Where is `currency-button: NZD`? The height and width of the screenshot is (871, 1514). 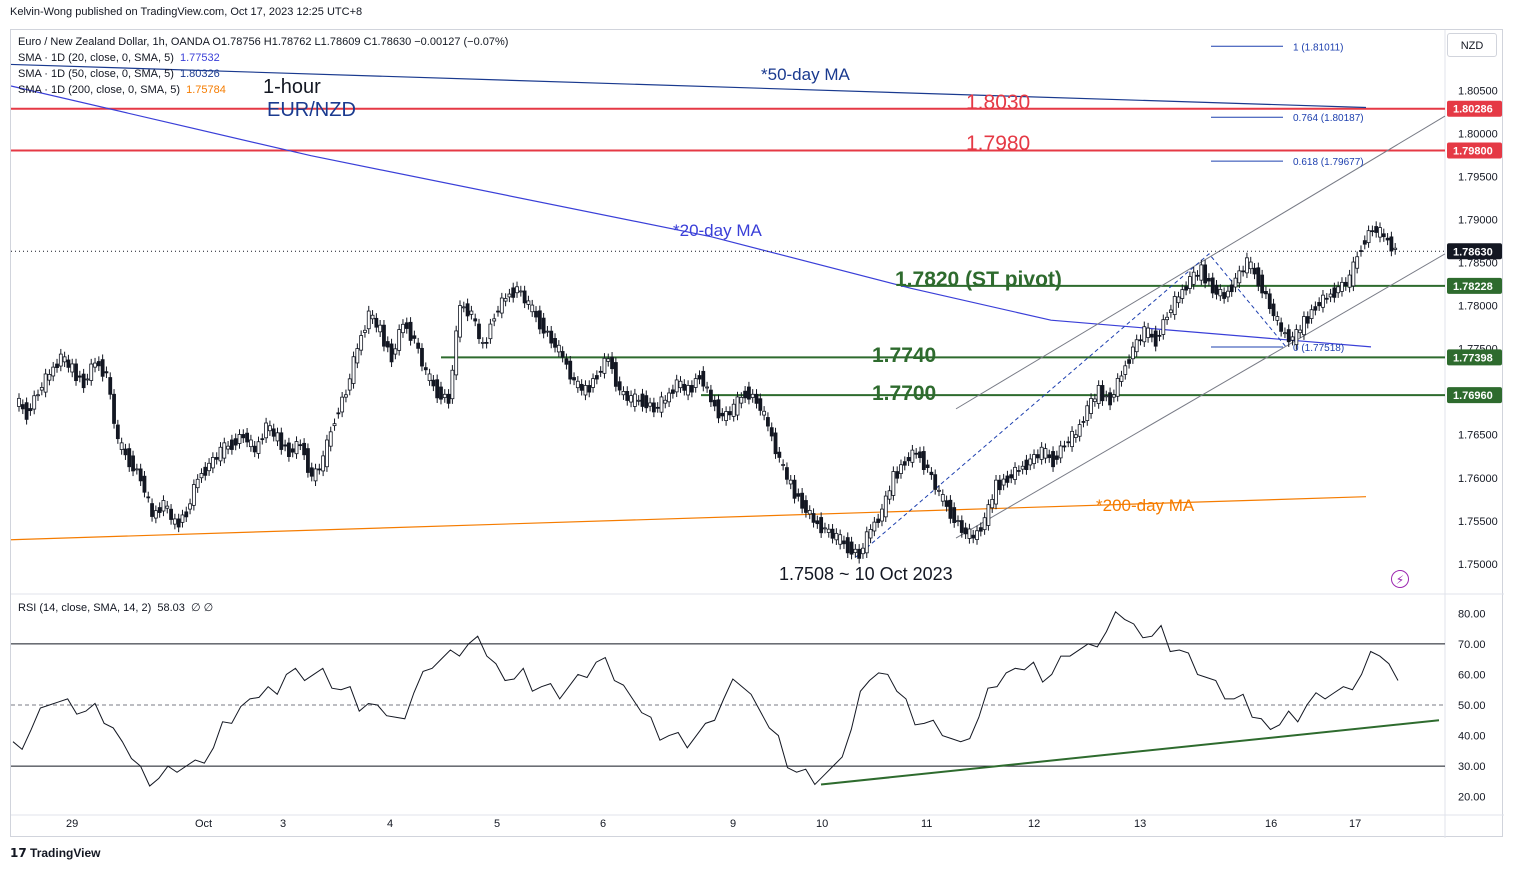
currency-button: NZD is located at coordinates (1472, 45).